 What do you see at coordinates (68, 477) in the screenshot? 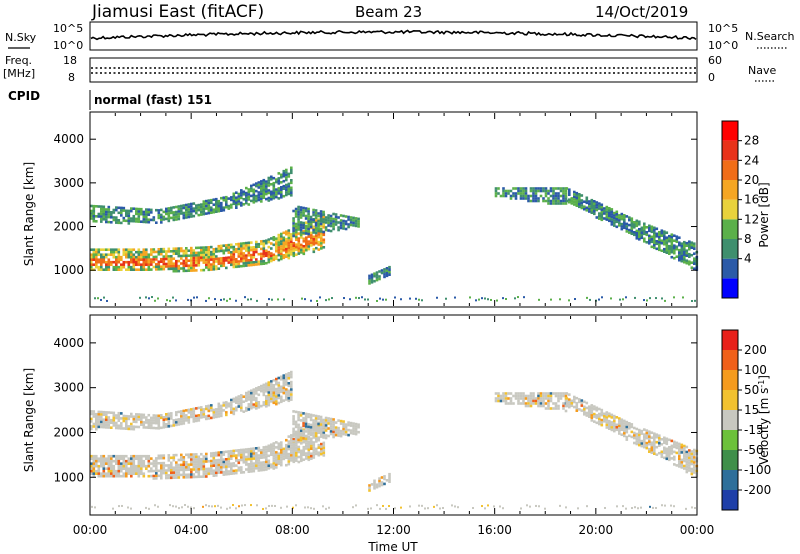
I see `velocity-ytick-label: 1000` at bounding box center [68, 477].